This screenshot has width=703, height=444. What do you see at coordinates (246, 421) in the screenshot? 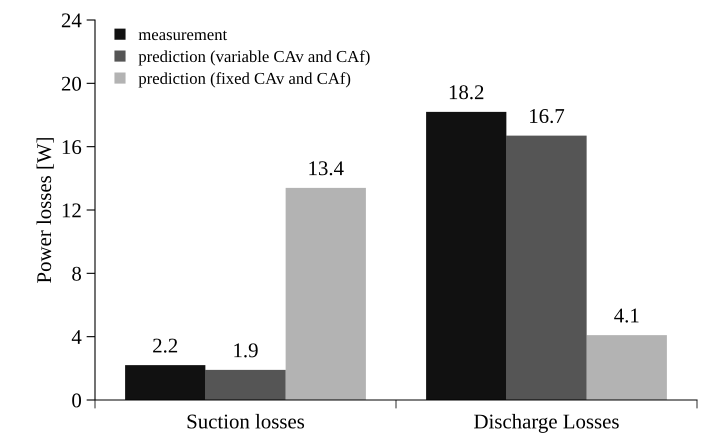
I see `x-tick-label: Suction losses` at bounding box center [246, 421].